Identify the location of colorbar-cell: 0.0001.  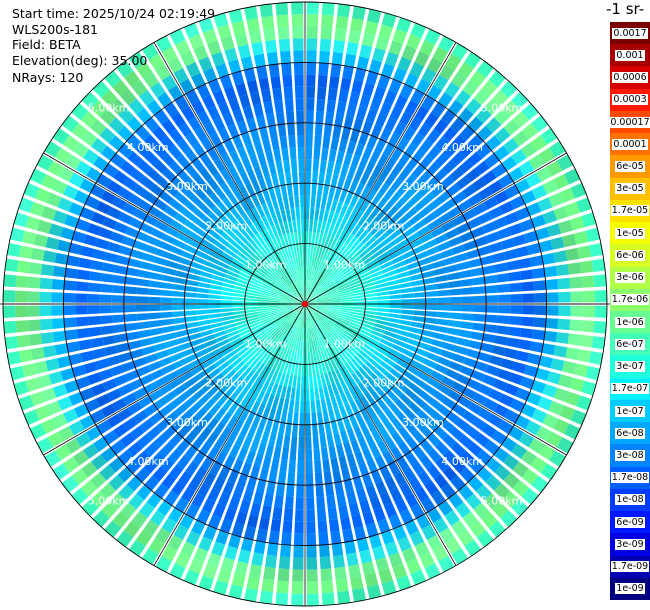
(630, 144).